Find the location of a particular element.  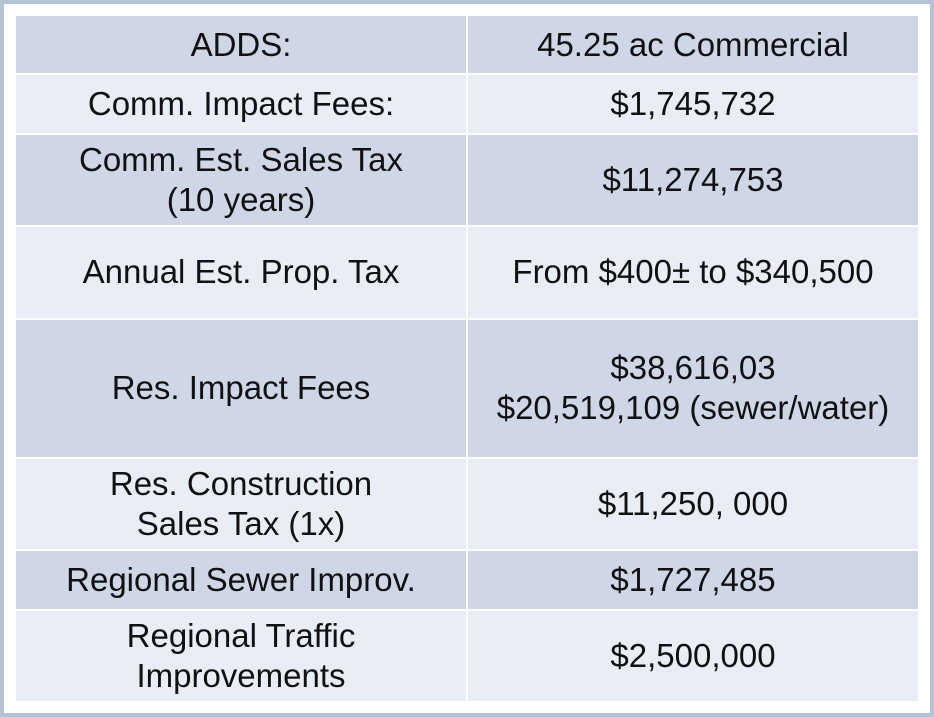

table-row: ADDS: 45.25 ac Commercial is located at coordinates (467, 44).